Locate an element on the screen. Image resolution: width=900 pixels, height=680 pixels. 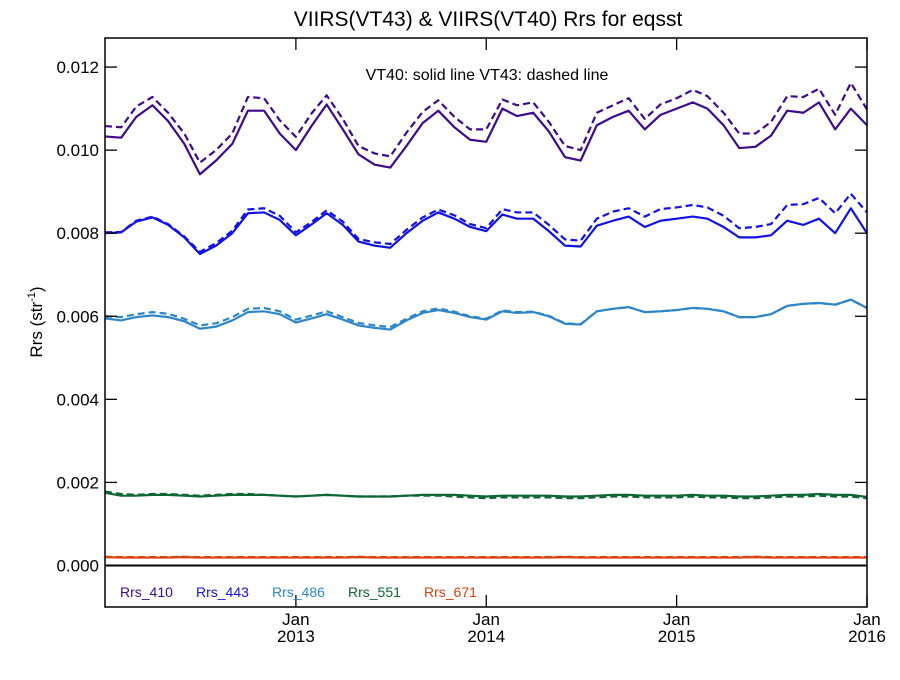
legend-item-rrs-671: Rrs_671 is located at coordinates (450, 592).